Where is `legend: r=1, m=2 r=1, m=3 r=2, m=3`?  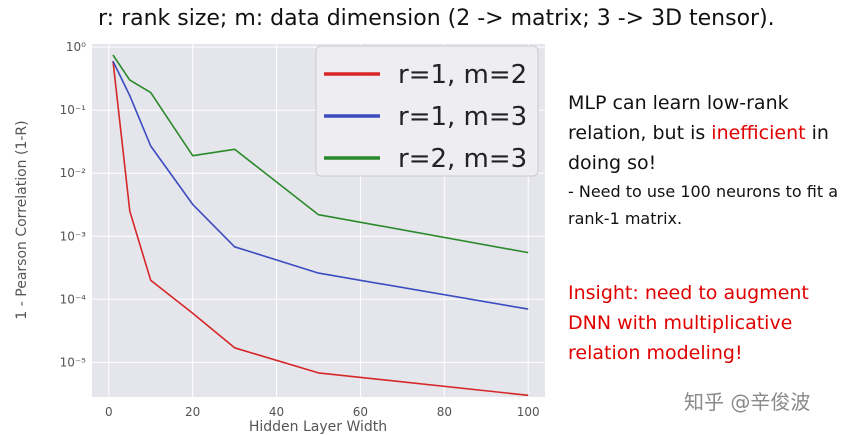 legend: r=1, m=2 r=1, m=3 r=2, m=3 is located at coordinates (427, 111).